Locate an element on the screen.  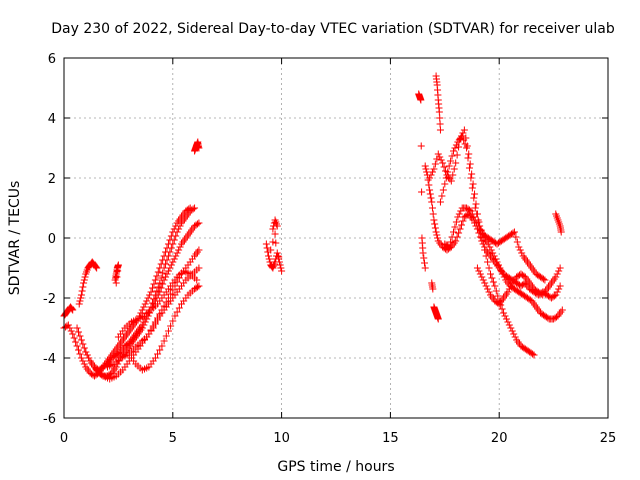
x-tick-label: 25 is located at coordinates (608, 438).